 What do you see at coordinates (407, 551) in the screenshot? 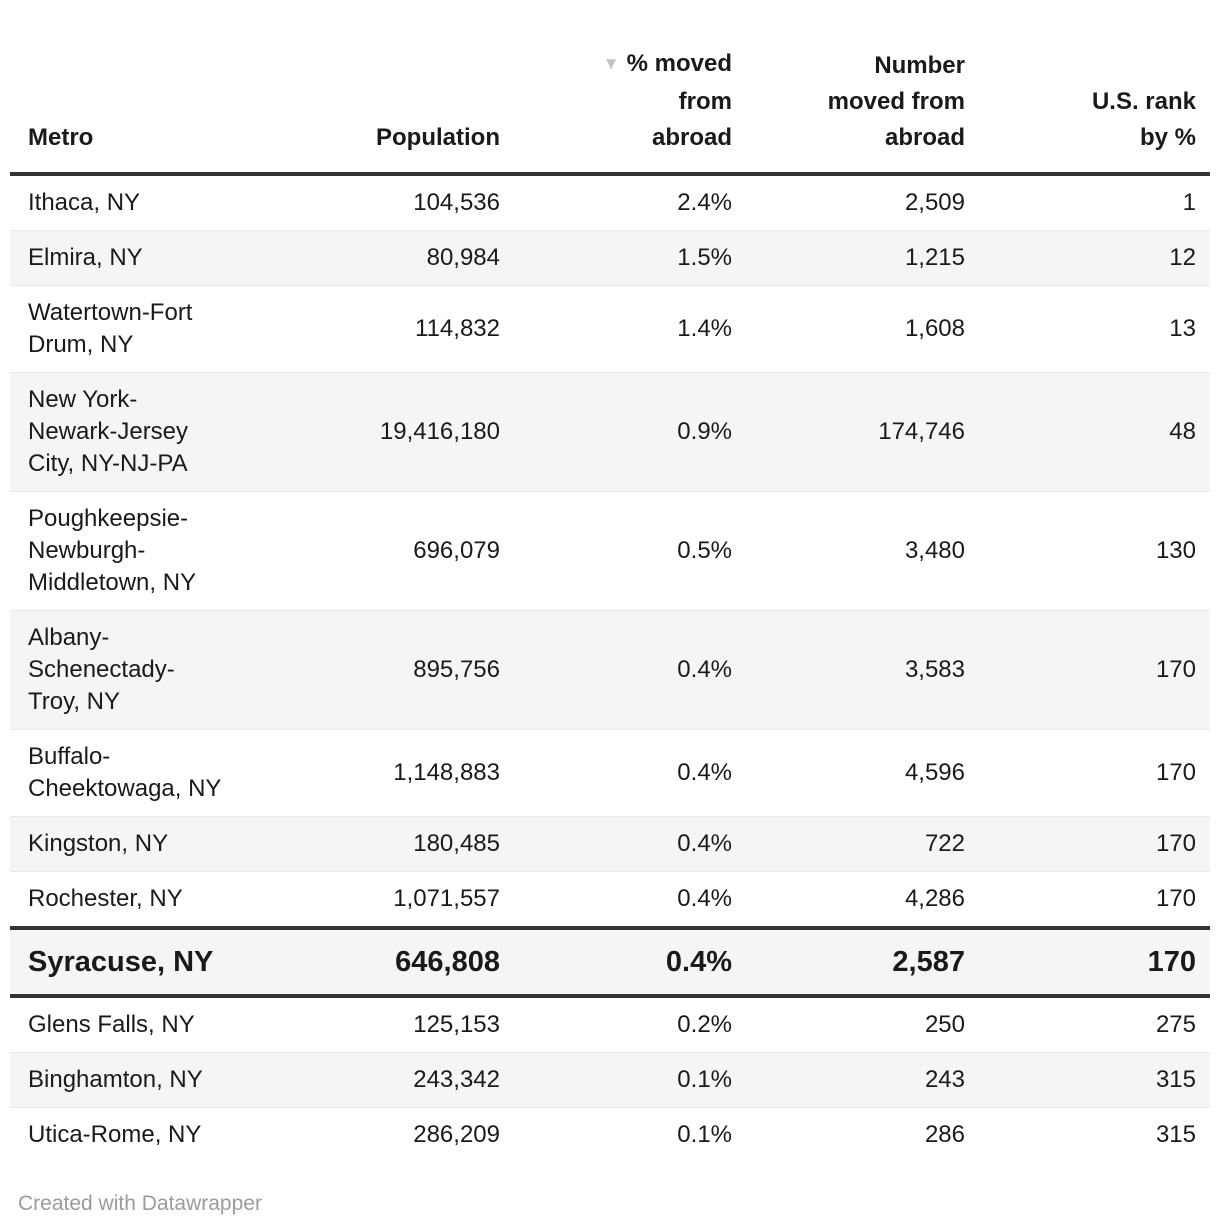
I see `population-cell: 696,079` at bounding box center [407, 551].